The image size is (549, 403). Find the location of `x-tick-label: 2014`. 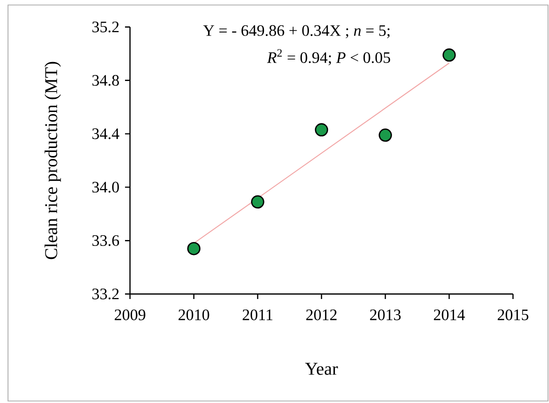

x-tick-label: 2014 is located at coordinates (449, 314).